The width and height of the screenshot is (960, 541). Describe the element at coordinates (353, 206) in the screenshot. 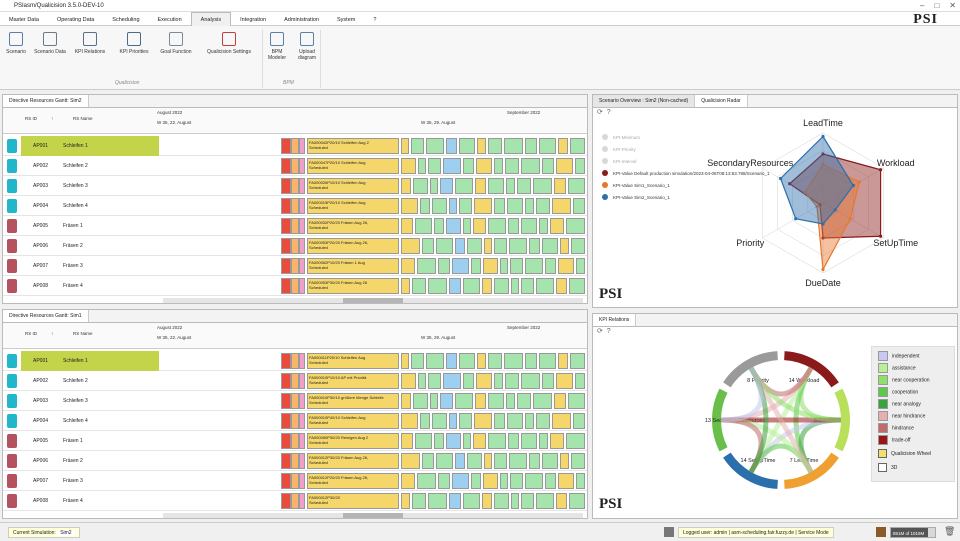

I see `gantt-operation-bar: FA000015P20/10 Schleifen Aug Scheduled` at that location.